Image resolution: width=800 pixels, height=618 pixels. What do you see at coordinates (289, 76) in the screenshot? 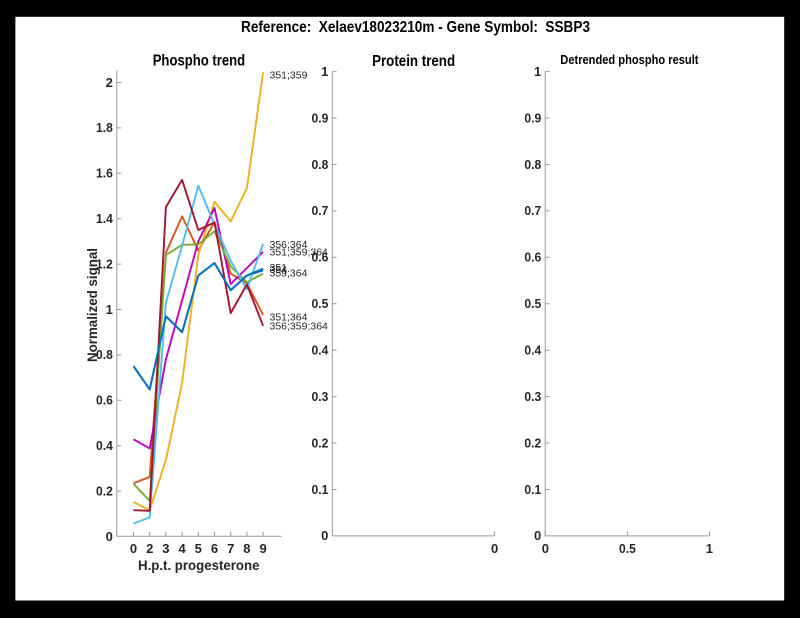
I see `svg-text: 351;359` at bounding box center [289, 76].